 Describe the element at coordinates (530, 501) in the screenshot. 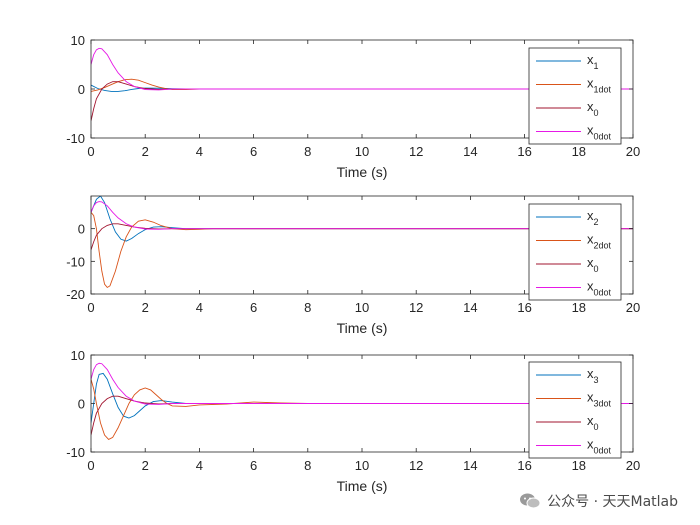

I see `wechat-icon` at that location.